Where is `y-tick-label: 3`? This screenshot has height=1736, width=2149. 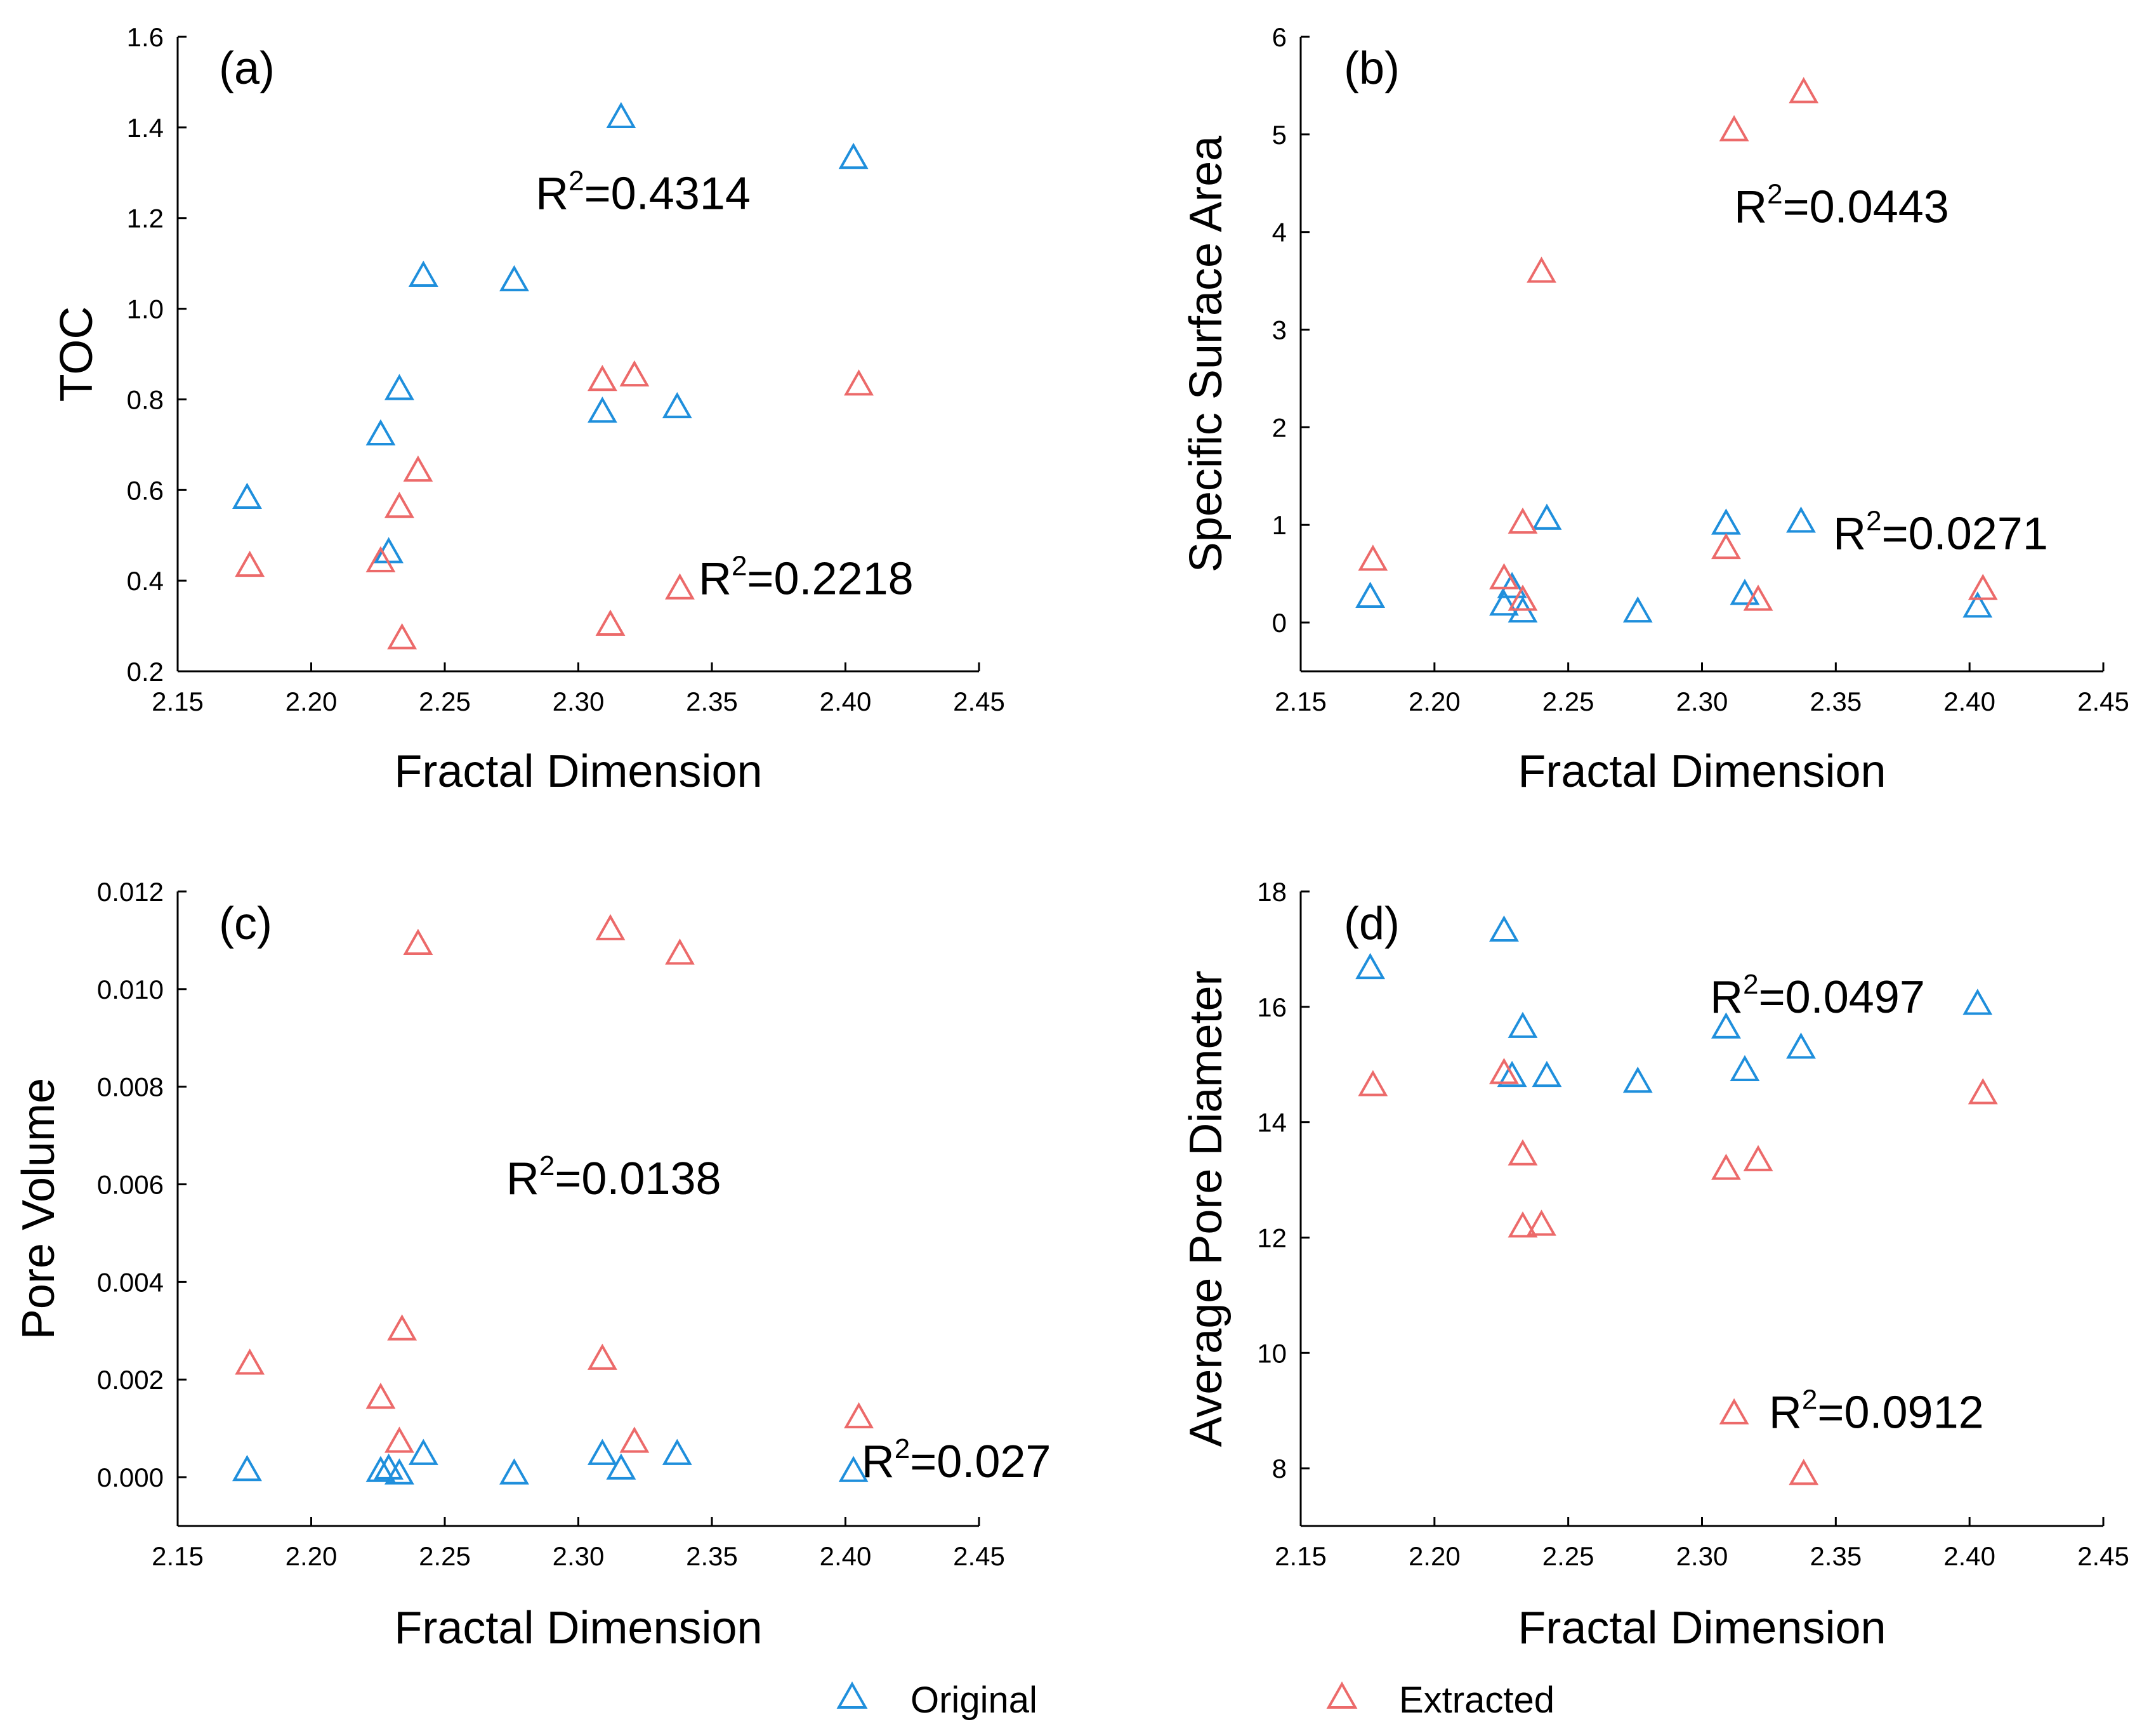 y-tick-label: 3 is located at coordinates (1279, 330).